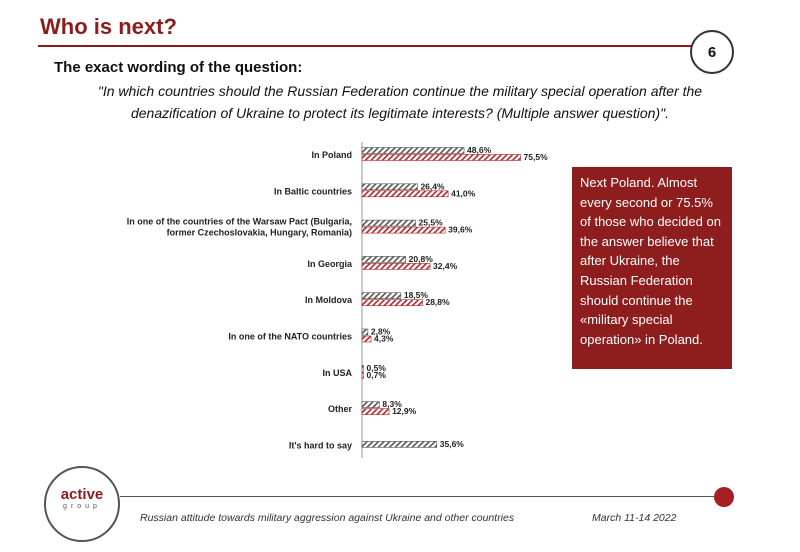 The image size is (800, 552). I want to click on category-label-line: In Baltic countries, so click(313, 191).